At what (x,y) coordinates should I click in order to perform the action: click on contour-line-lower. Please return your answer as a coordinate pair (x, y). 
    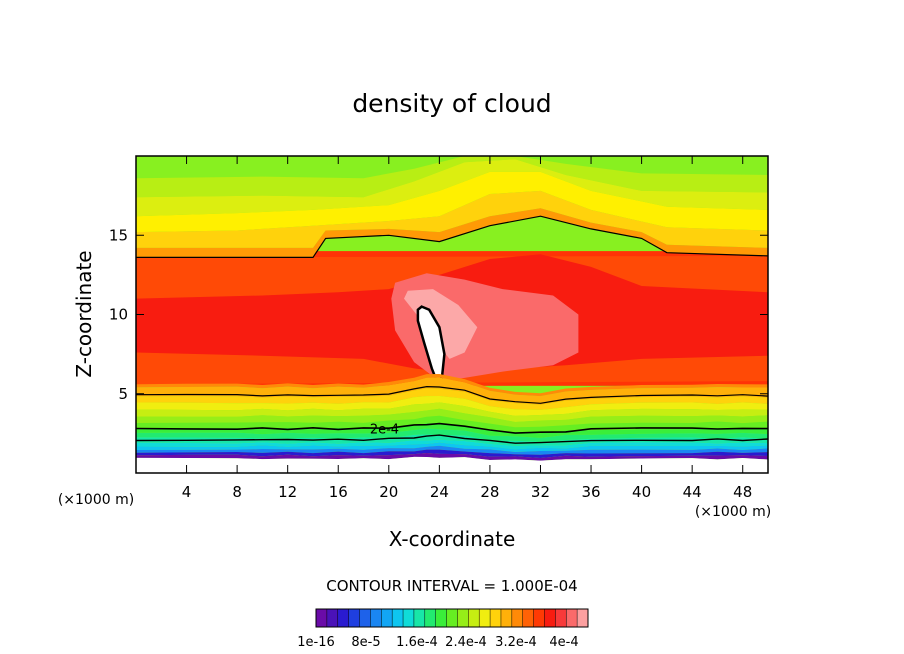
    Looking at the image, I should click on (452, 439).